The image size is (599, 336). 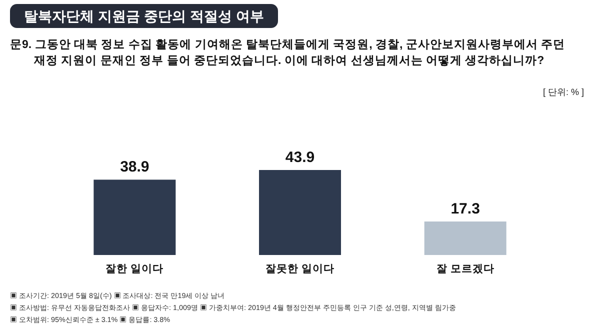 I want to click on chart-title: 탈북자단체 지원금 중단의 적절성 여부, so click(x=144, y=16).